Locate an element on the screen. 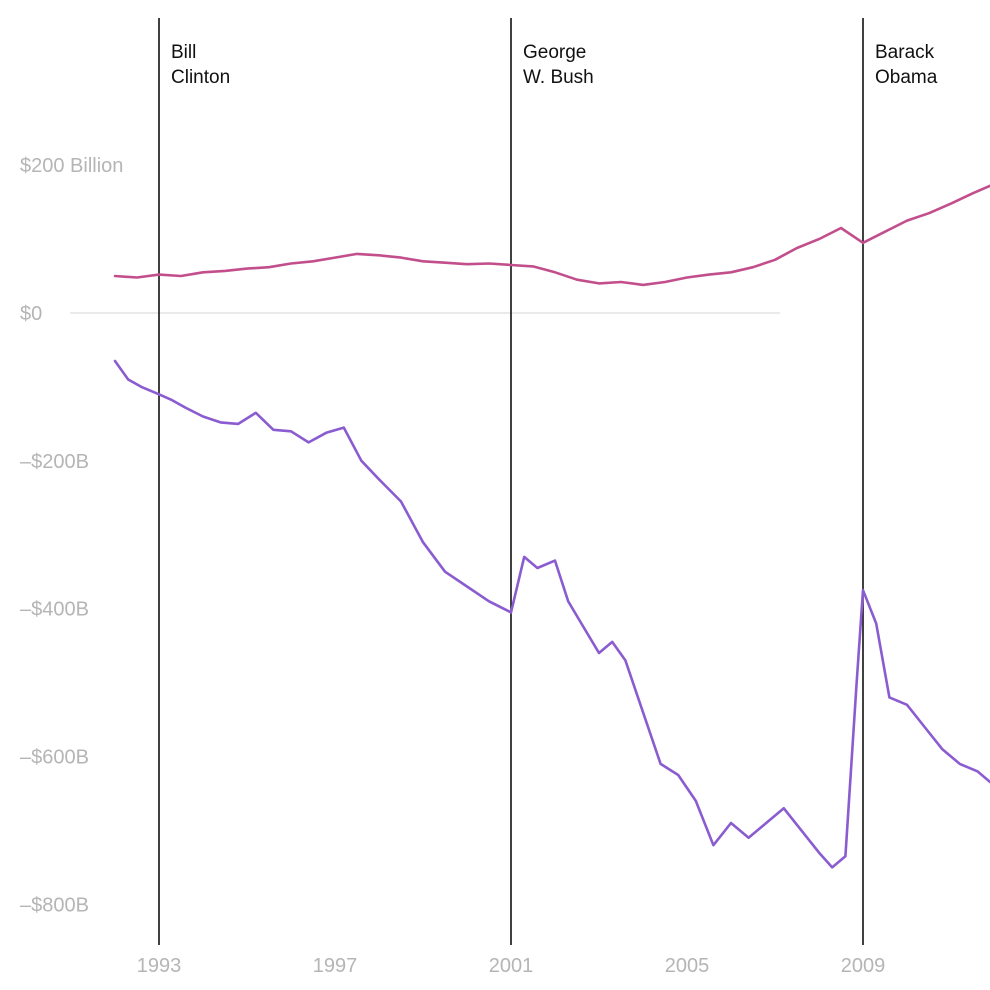  y-axis-tick-labels: $200 Billion $0 –$200B –$400B –$600B –$800B is located at coordinates (71, 535).